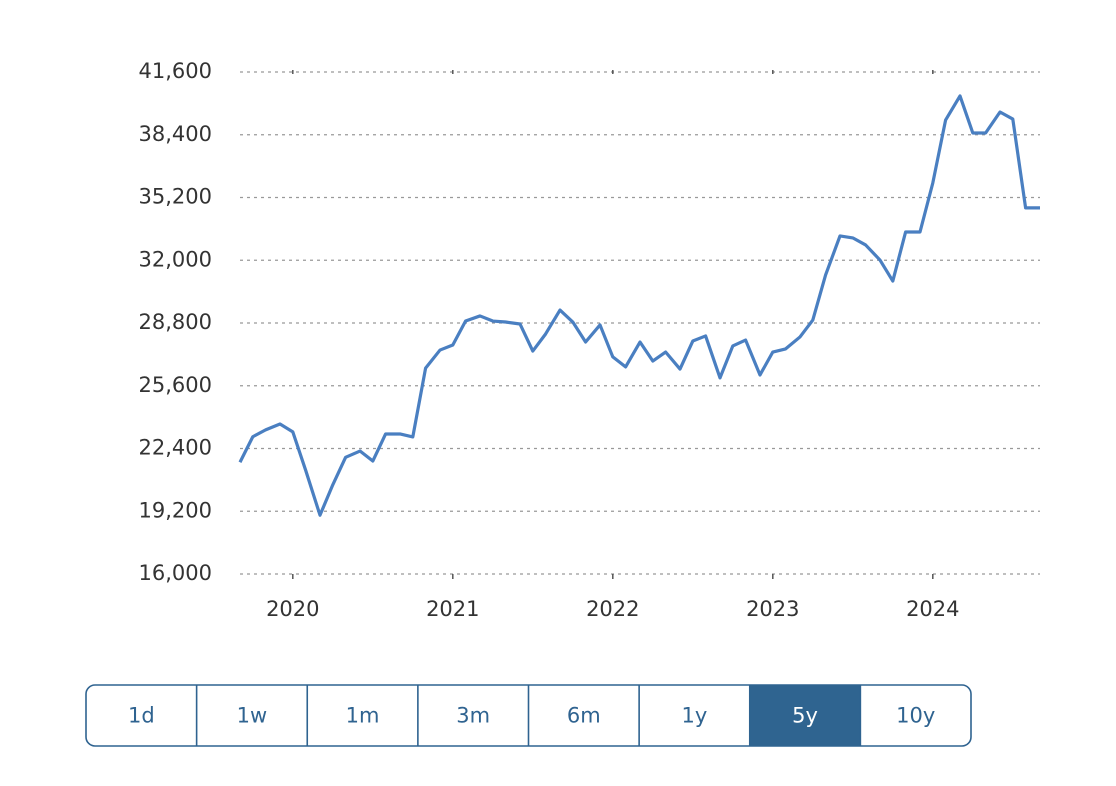  I want to click on range-button: 10y, so click(915, 716).